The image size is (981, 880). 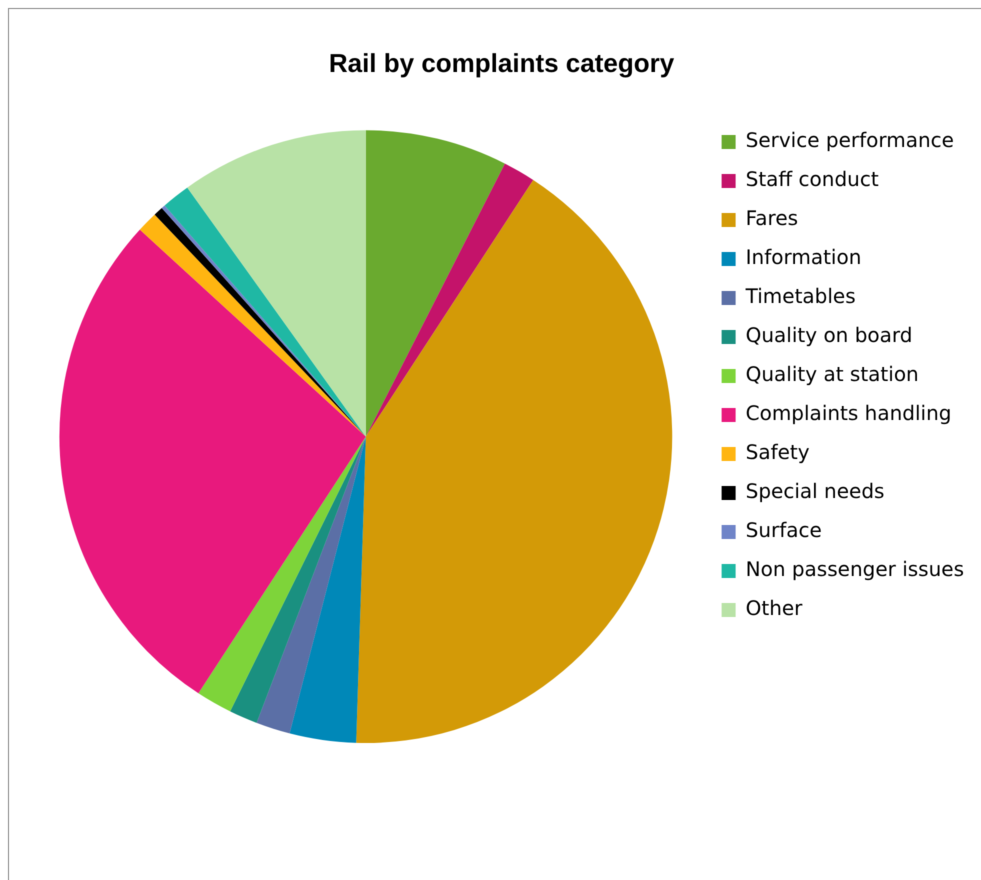 What do you see at coordinates (815, 491) in the screenshot?
I see `legend-label: Special needs` at bounding box center [815, 491].